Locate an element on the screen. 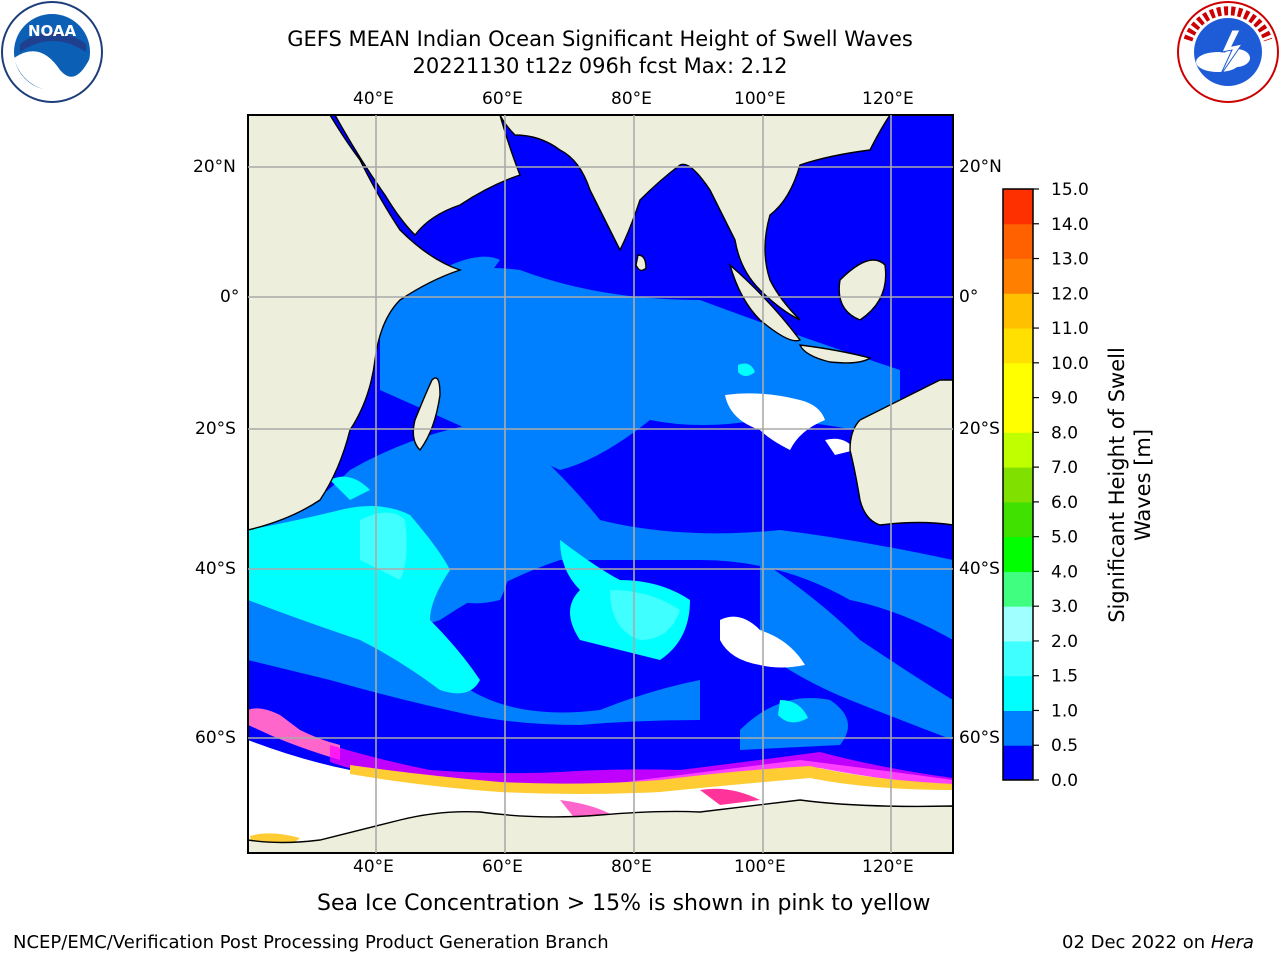 The image size is (1280, 960). colorbar-tick-label: 0.5 is located at coordinates (1064, 746).